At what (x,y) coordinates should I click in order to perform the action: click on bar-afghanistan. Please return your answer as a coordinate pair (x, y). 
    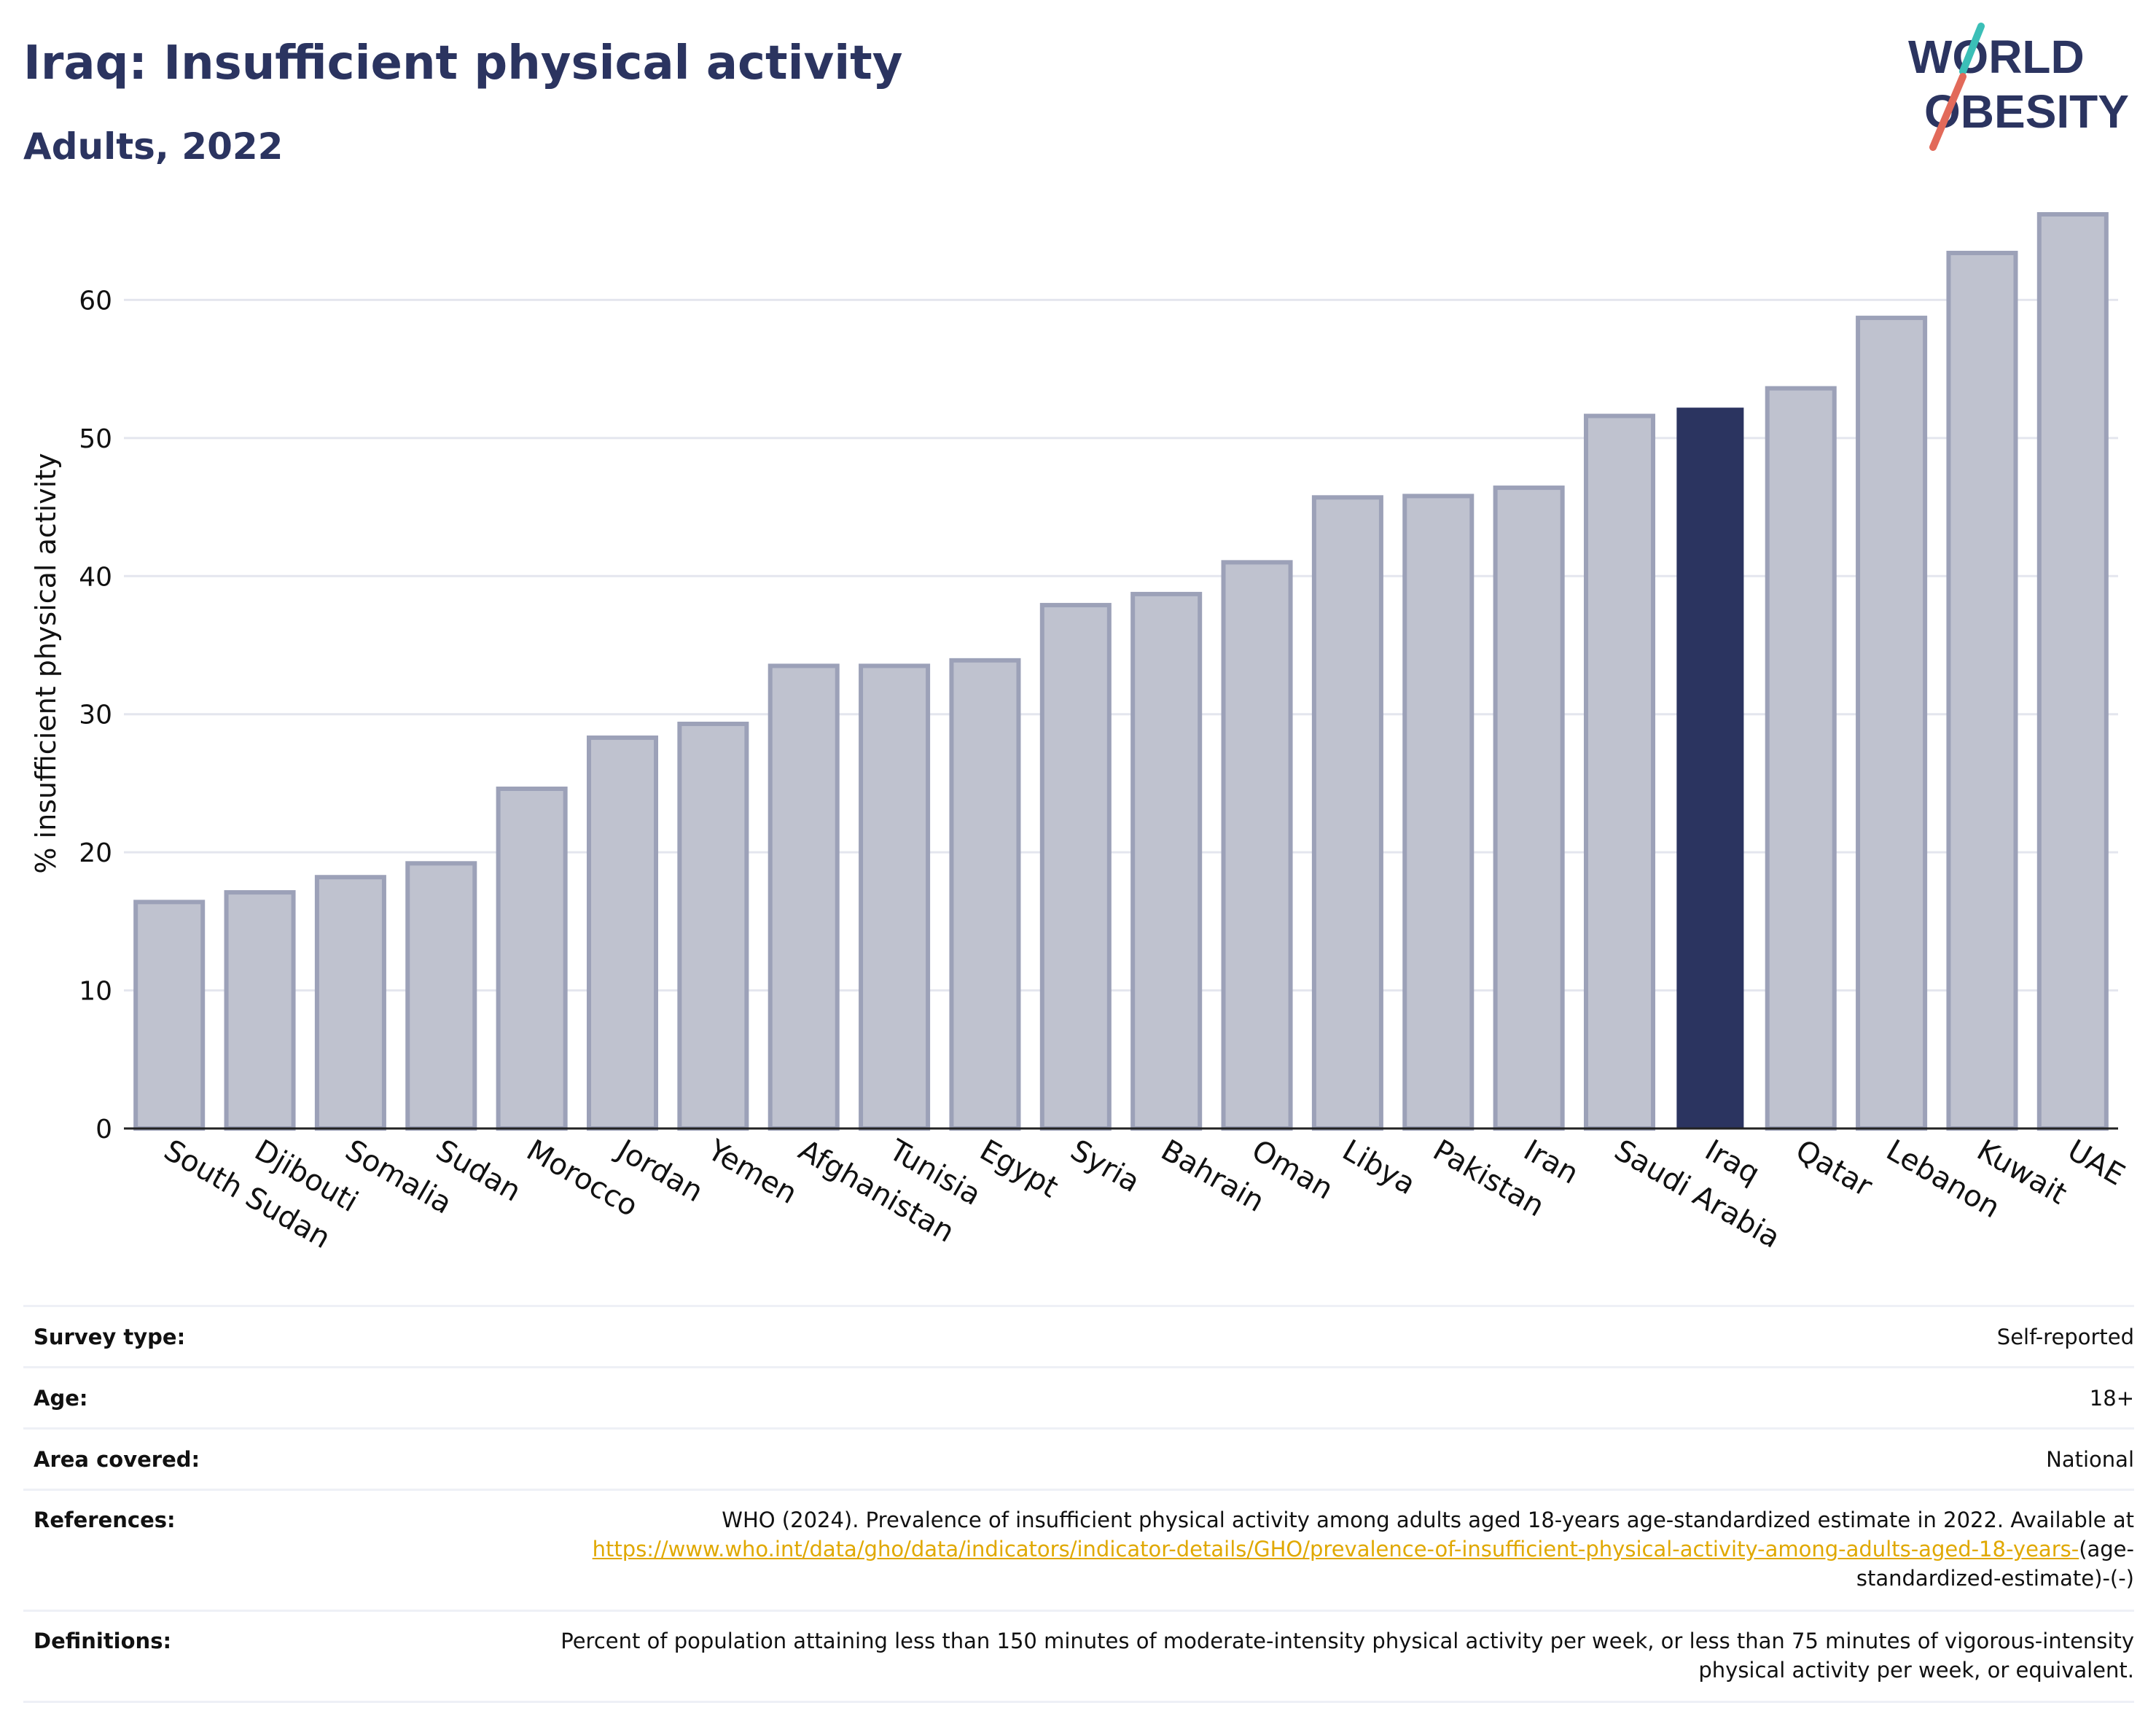
    Looking at the image, I should click on (804, 897).